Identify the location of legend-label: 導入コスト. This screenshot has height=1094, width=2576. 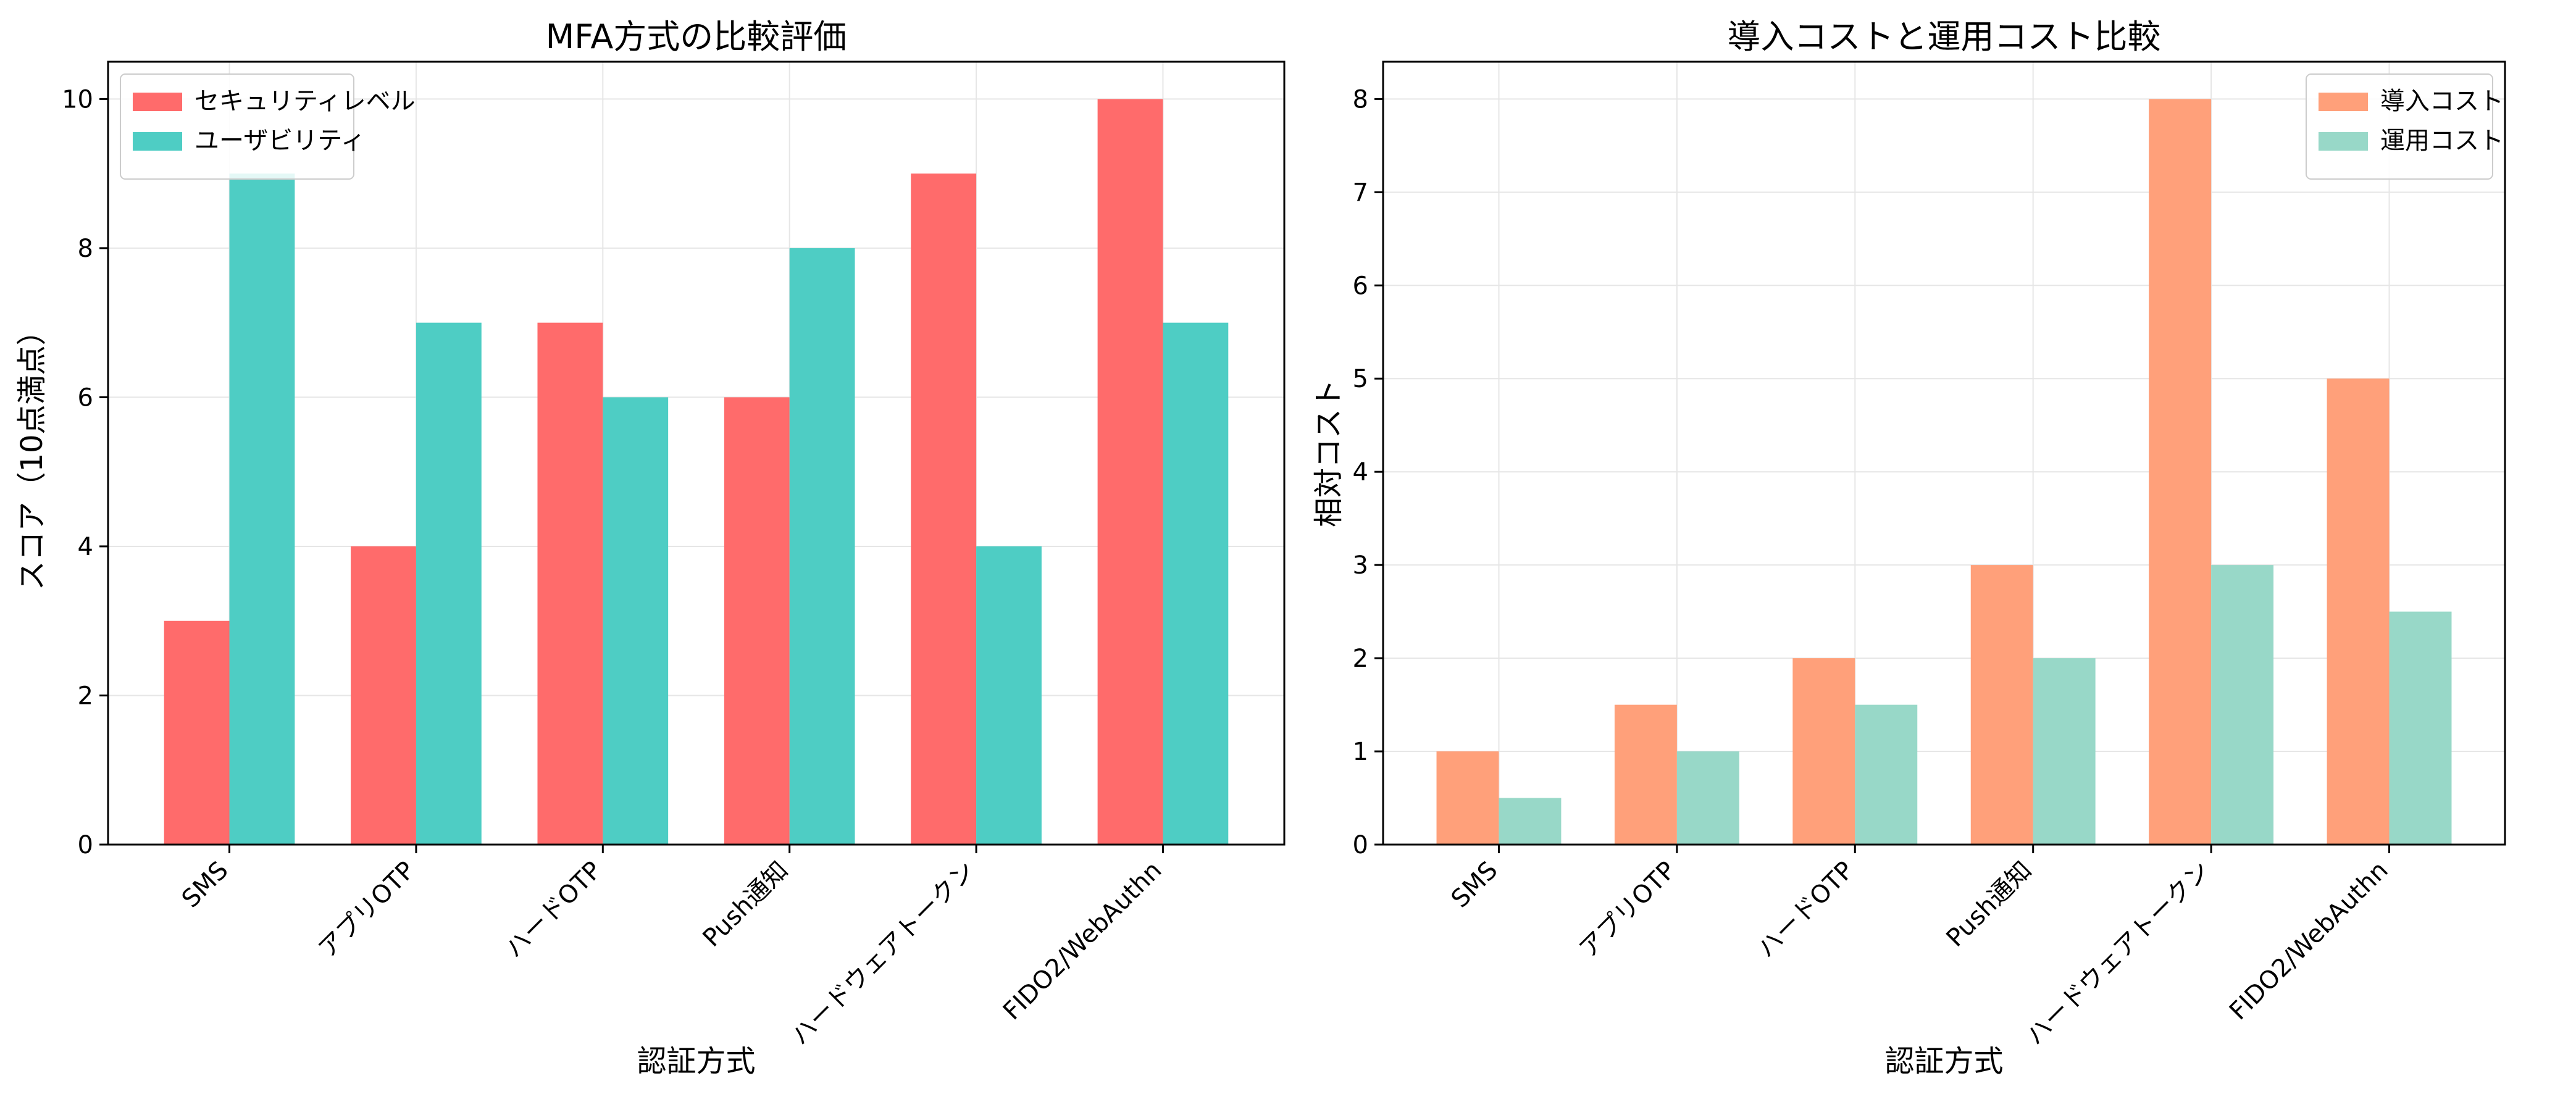
(2442, 101).